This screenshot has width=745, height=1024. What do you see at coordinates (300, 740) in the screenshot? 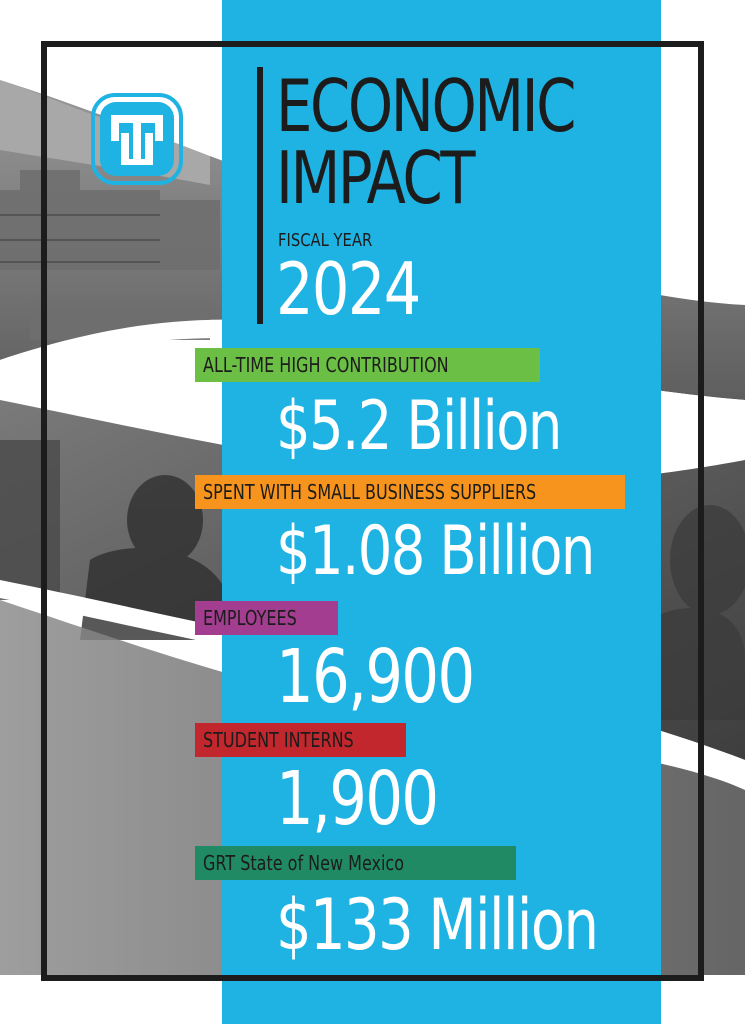
I see `stat-label-interns: STUDENT INTERNS` at bounding box center [300, 740].